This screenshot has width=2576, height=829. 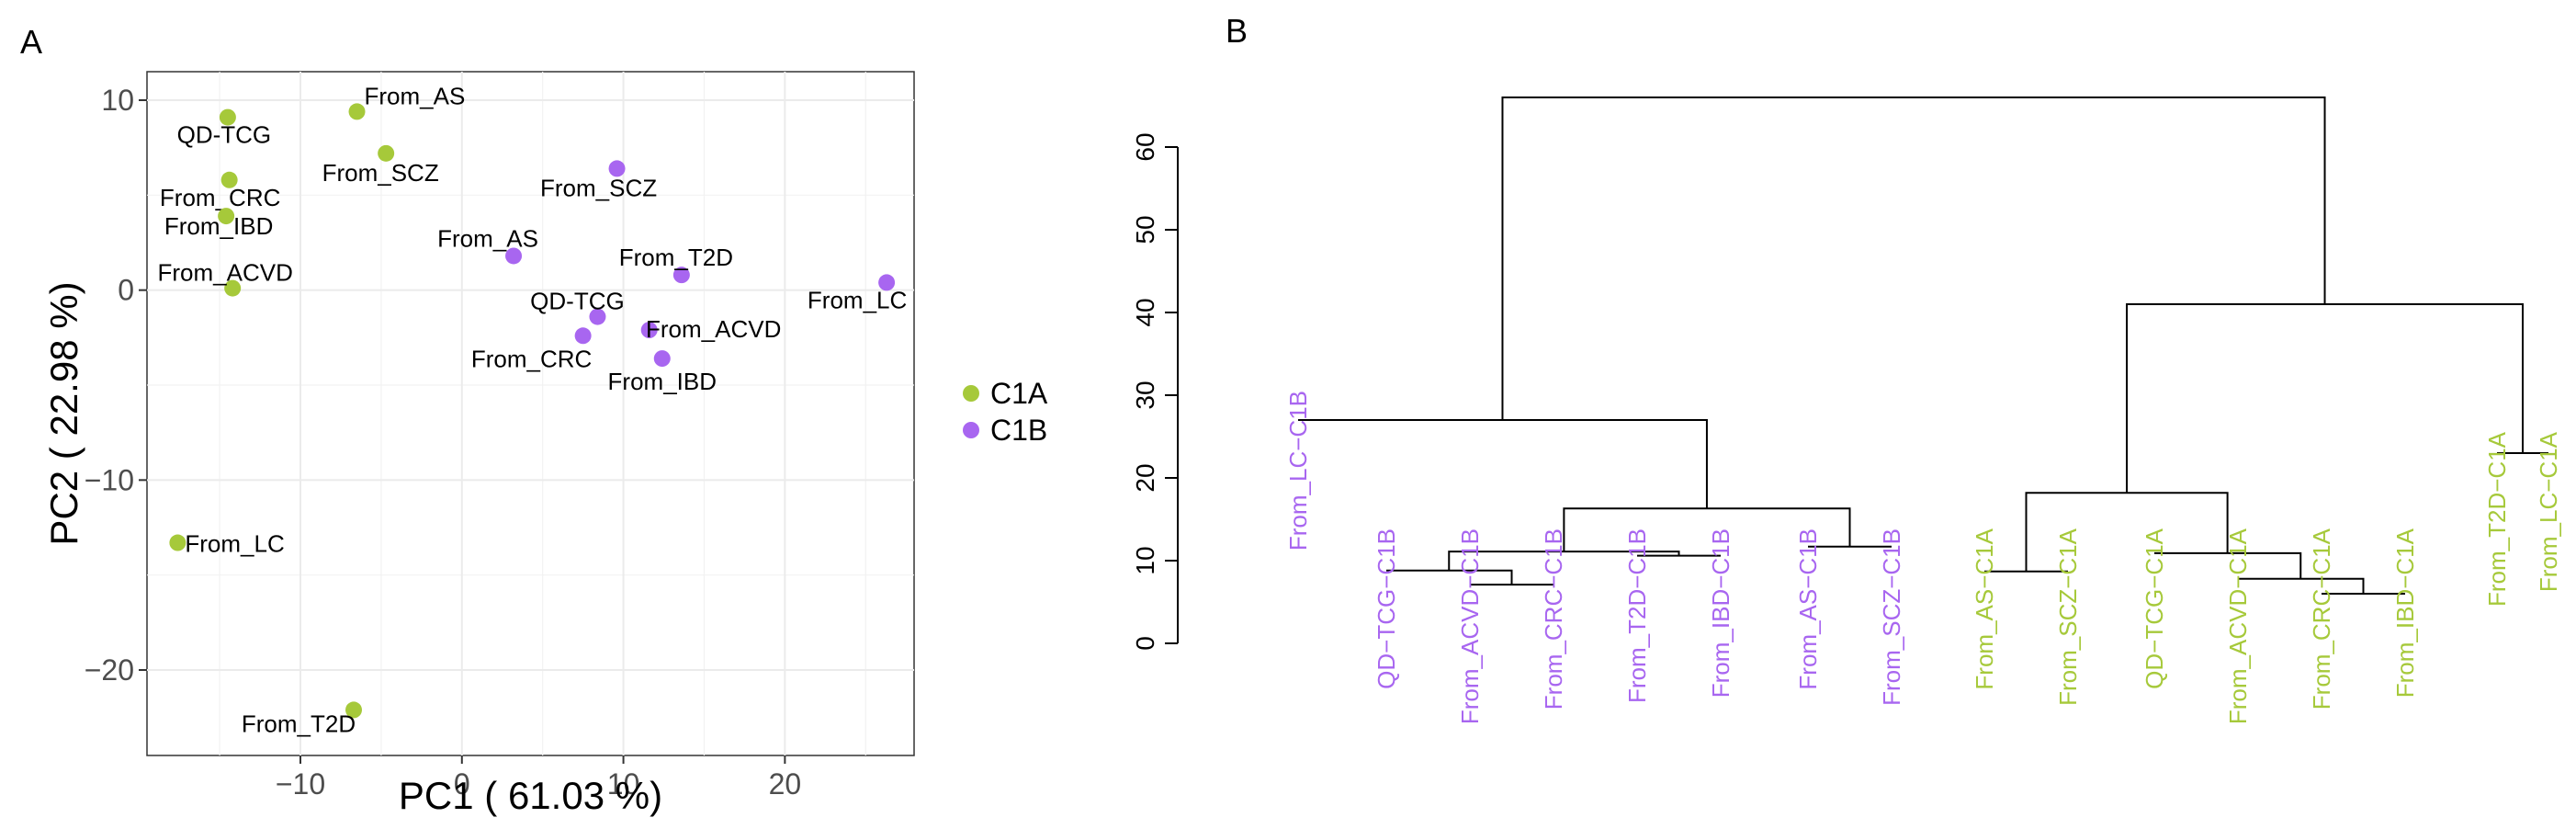 What do you see at coordinates (1553, 619) in the screenshot?
I see `leaf-label: From_CRC−C1B` at bounding box center [1553, 619].